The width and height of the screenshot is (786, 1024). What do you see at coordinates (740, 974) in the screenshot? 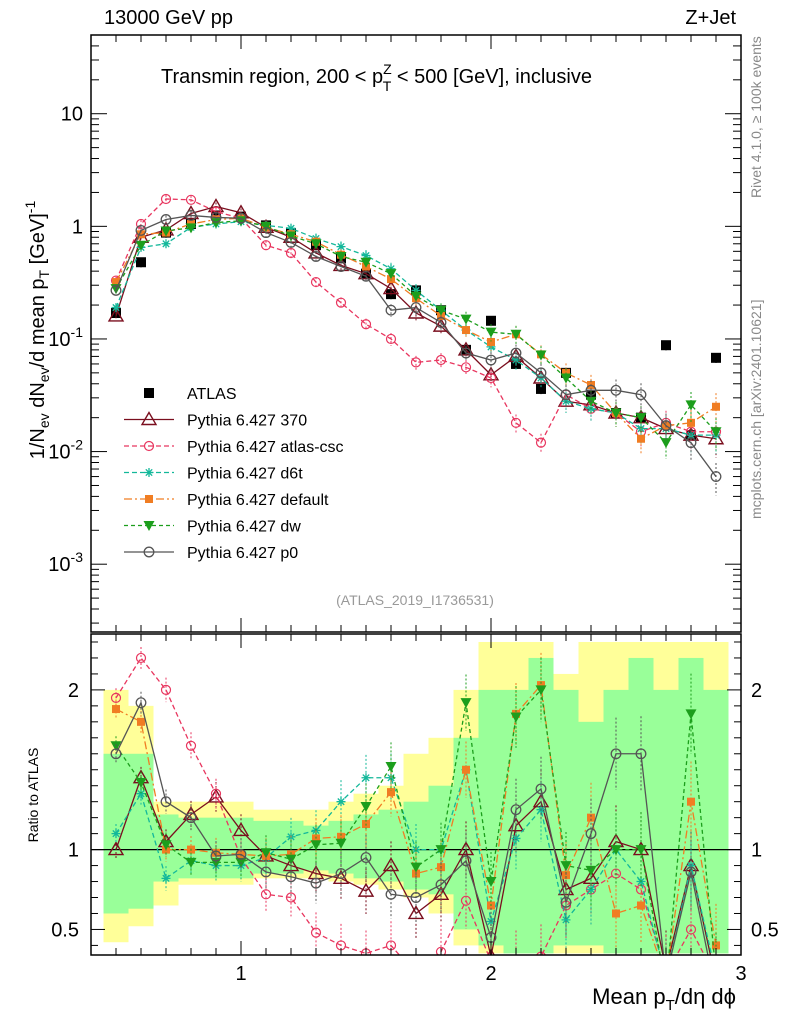
I see `x-tick-label: 3` at bounding box center [740, 974].